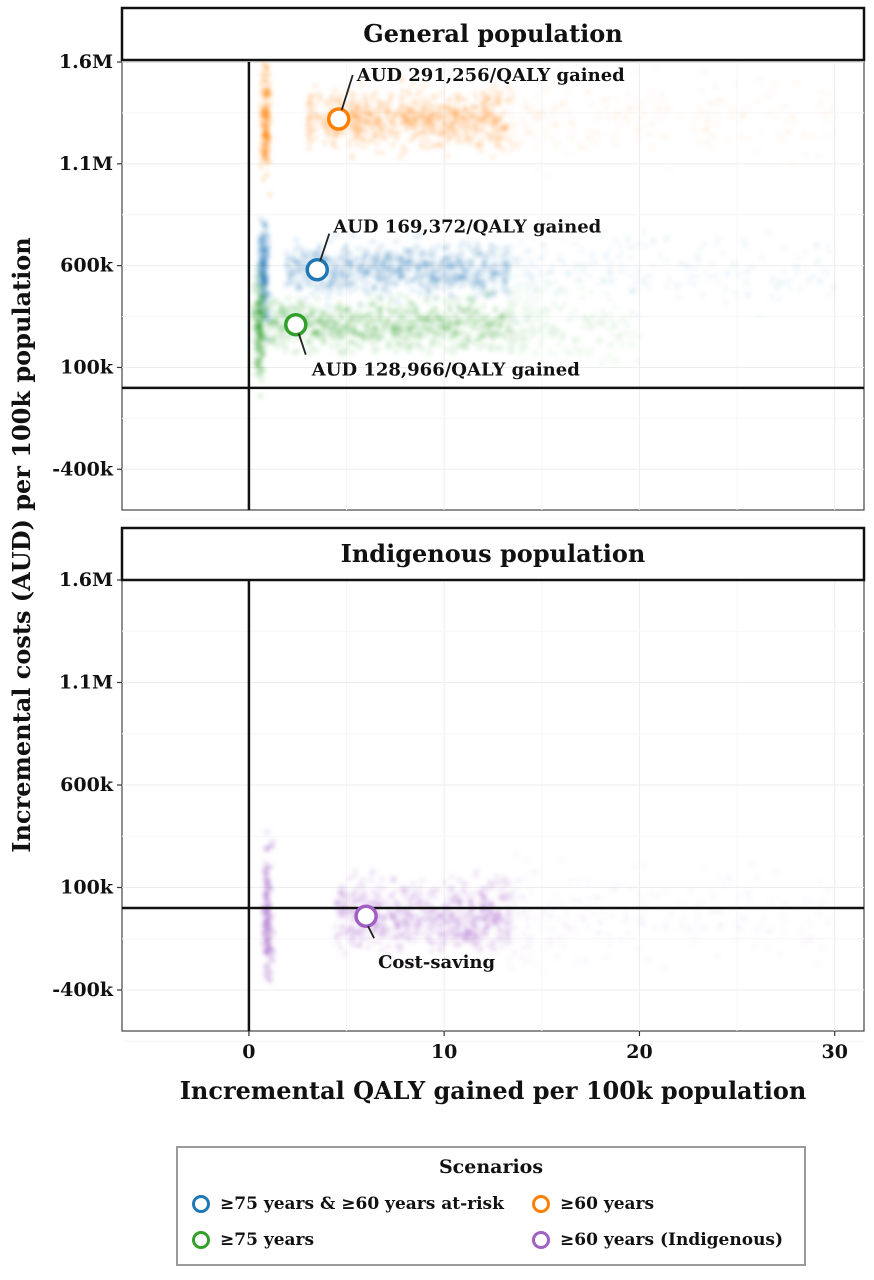 The height and width of the screenshot is (1280, 874). What do you see at coordinates (466, 227) in the screenshot?
I see `annotation-label: AUD 169,372/QALY gained` at bounding box center [466, 227].